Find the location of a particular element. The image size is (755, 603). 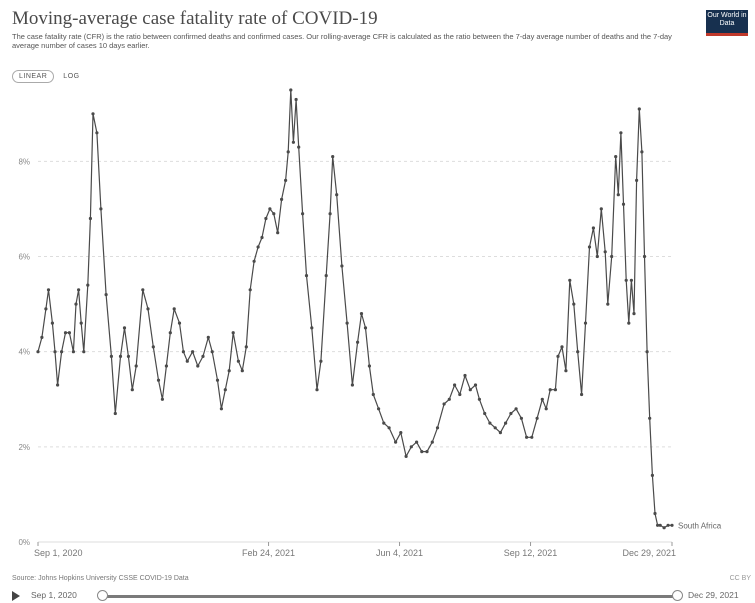

y-tick-label: 6% is located at coordinates (24, 257).